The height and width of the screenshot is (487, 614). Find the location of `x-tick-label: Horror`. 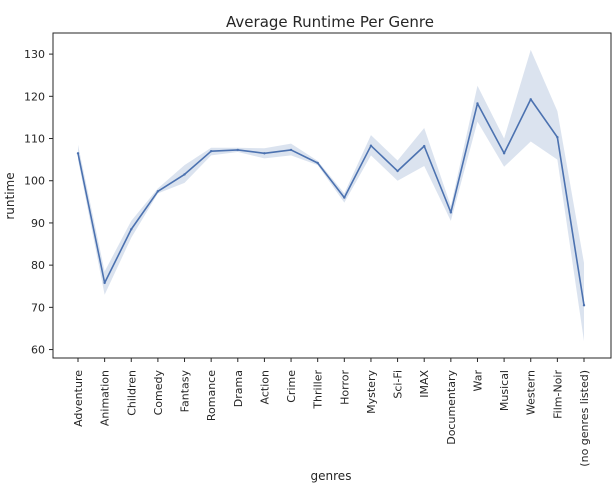

x-tick-label: Horror is located at coordinates (344, 387).